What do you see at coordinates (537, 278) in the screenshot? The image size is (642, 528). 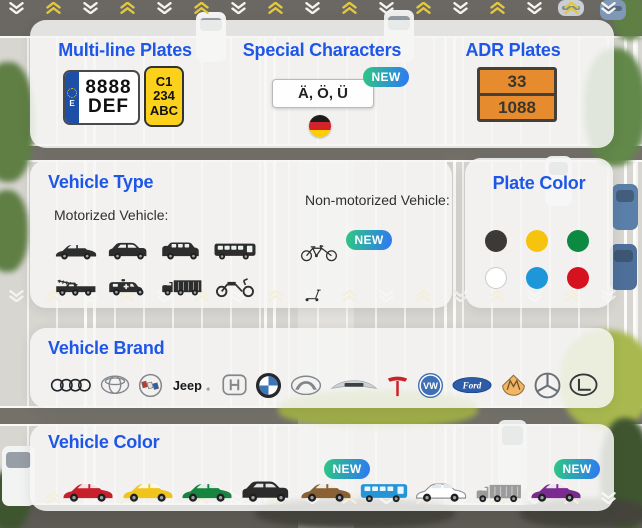 I see `plate-color-swatch-blue` at bounding box center [537, 278].